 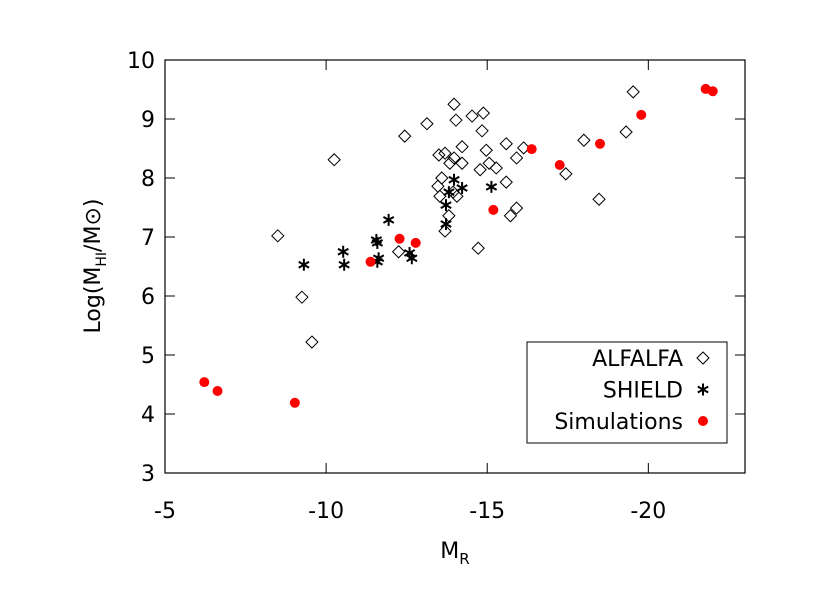 What do you see at coordinates (449, 551) in the screenshot?
I see `x-label-main: M` at bounding box center [449, 551].